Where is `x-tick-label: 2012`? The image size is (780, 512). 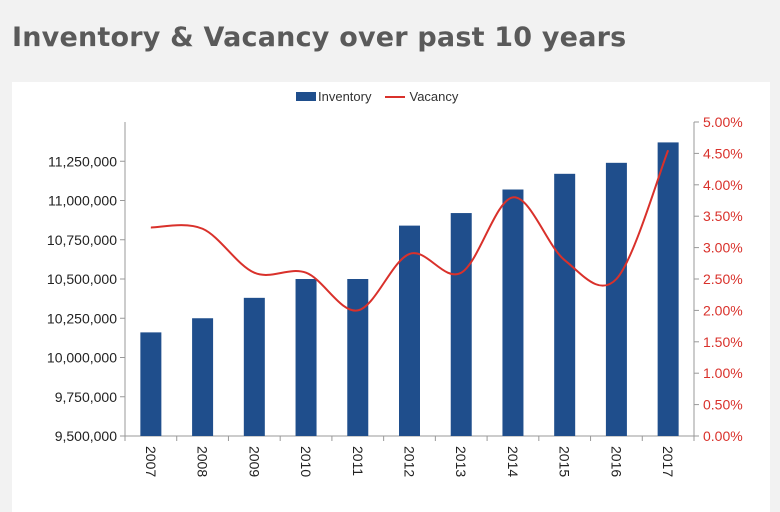
x-tick-label: 2012 is located at coordinates (410, 461).